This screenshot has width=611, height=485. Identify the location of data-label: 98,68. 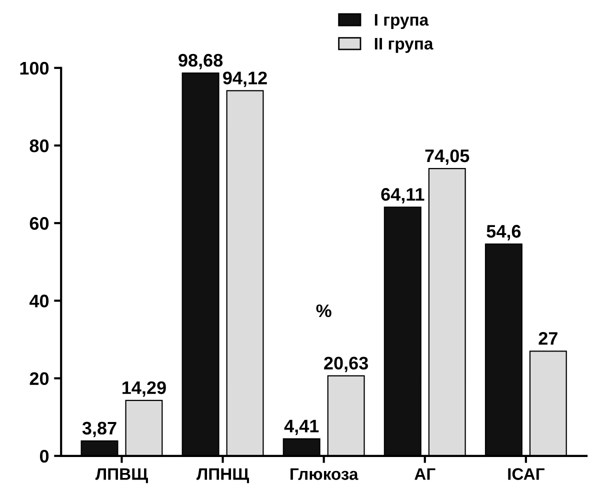
(200, 62).